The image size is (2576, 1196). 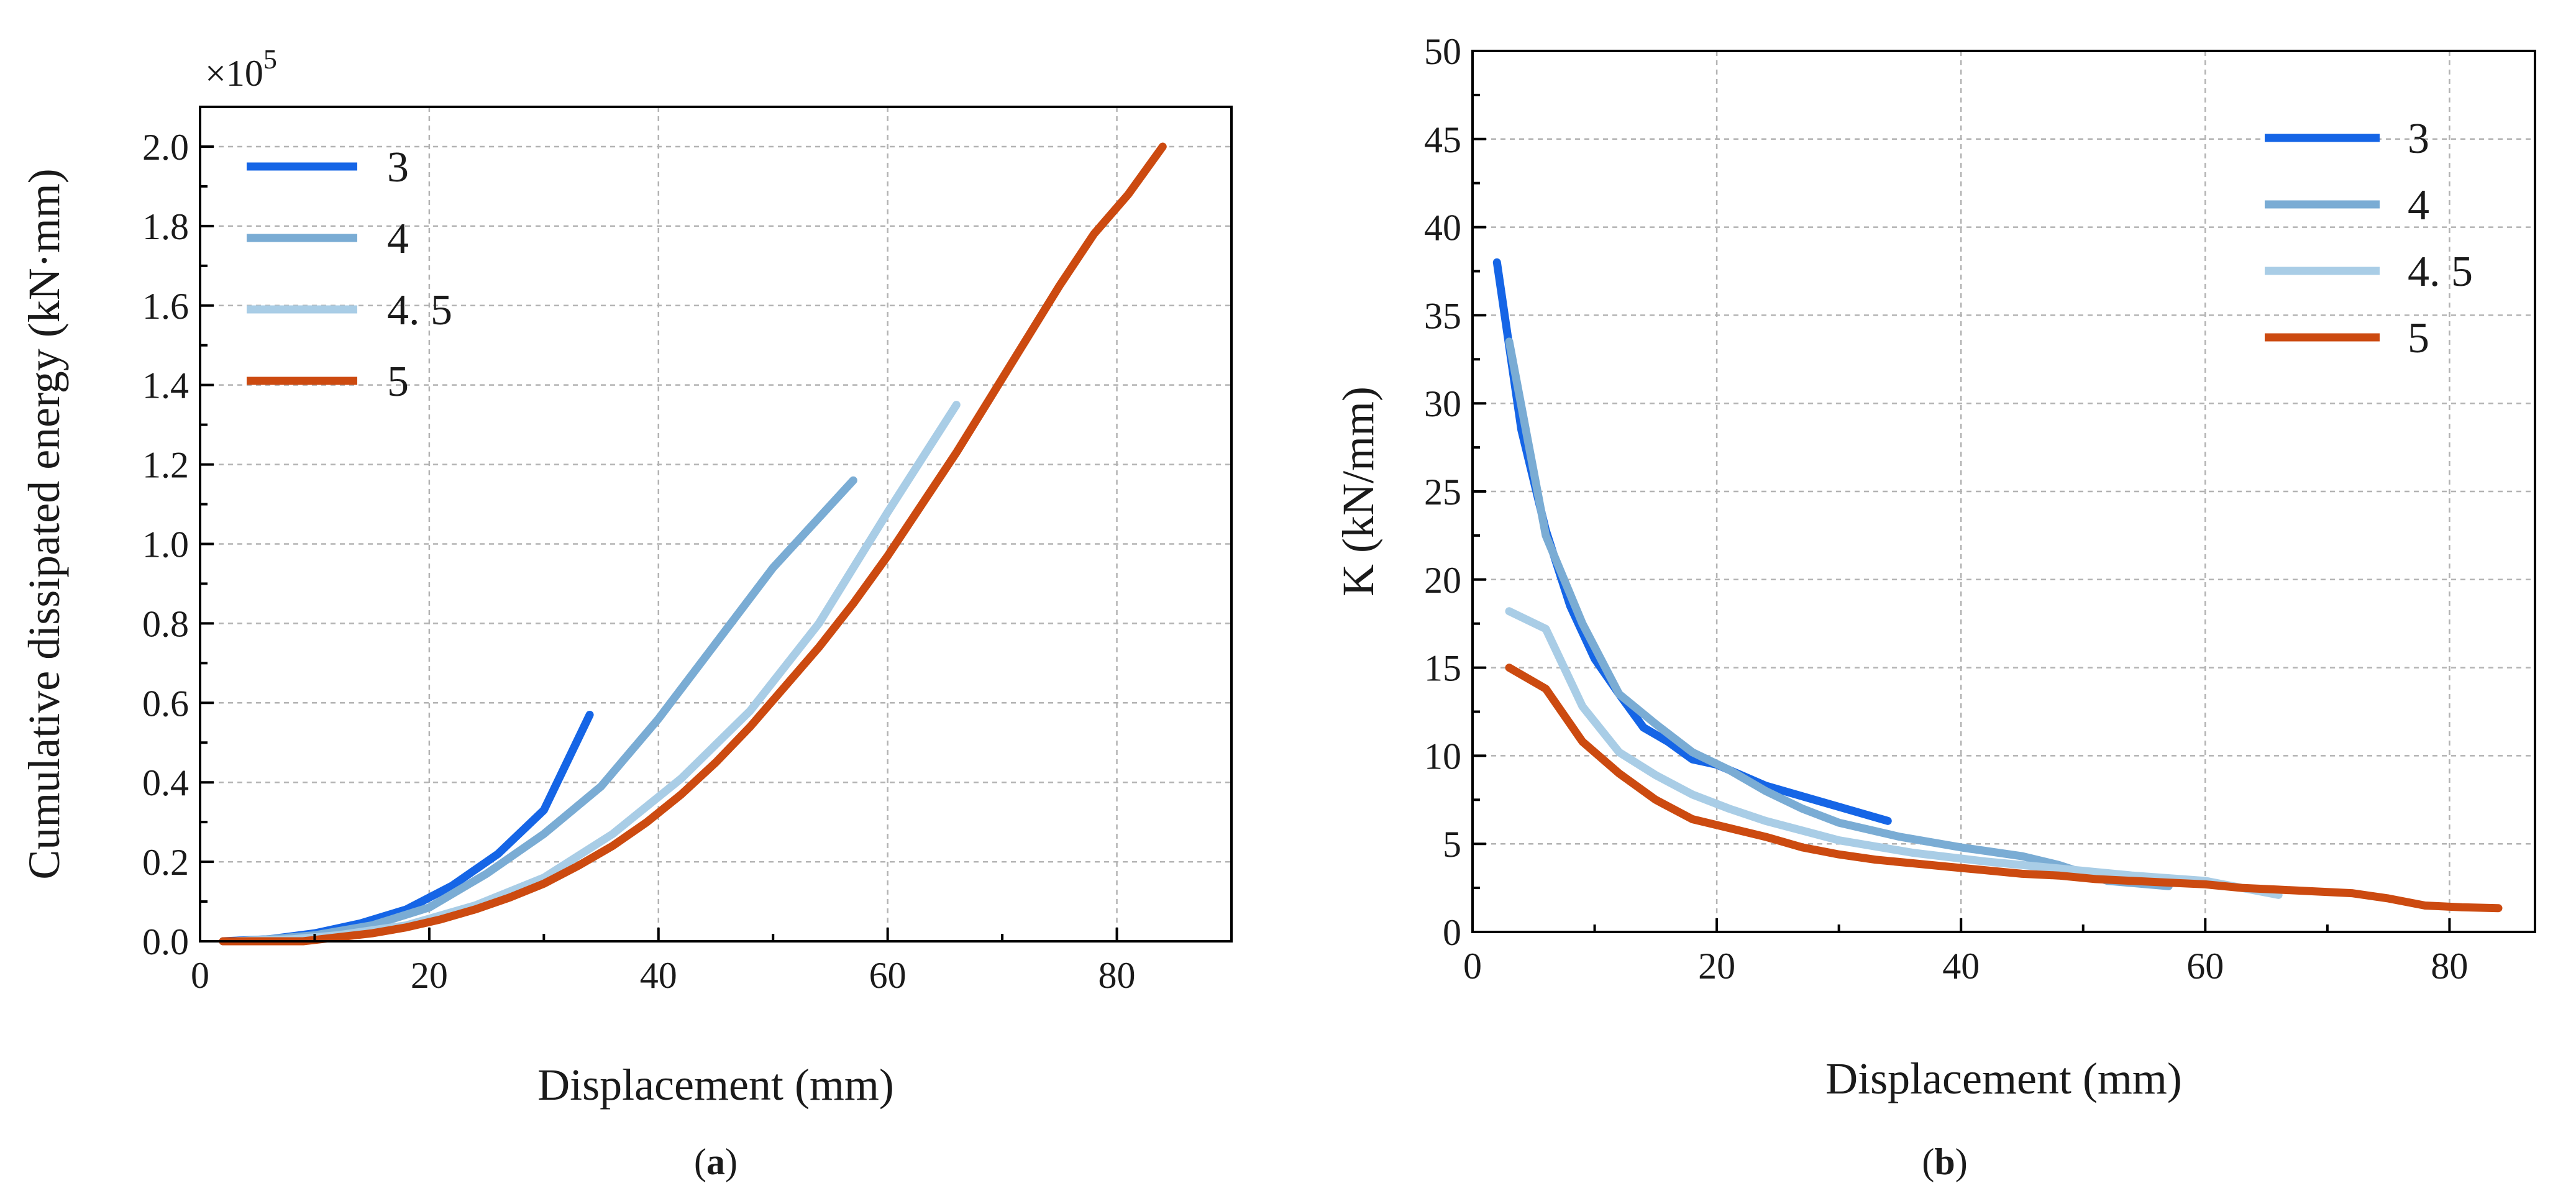 What do you see at coordinates (1442, 404) in the screenshot?
I see `y-tick-label: 30` at bounding box center [1442, 404].